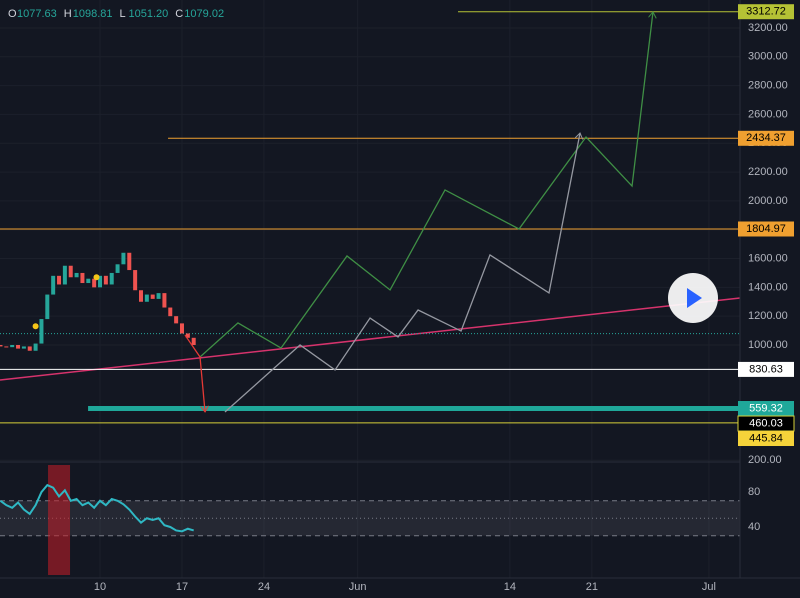  I want to click on y-tick-label: 2600.00, so click(768, 114).